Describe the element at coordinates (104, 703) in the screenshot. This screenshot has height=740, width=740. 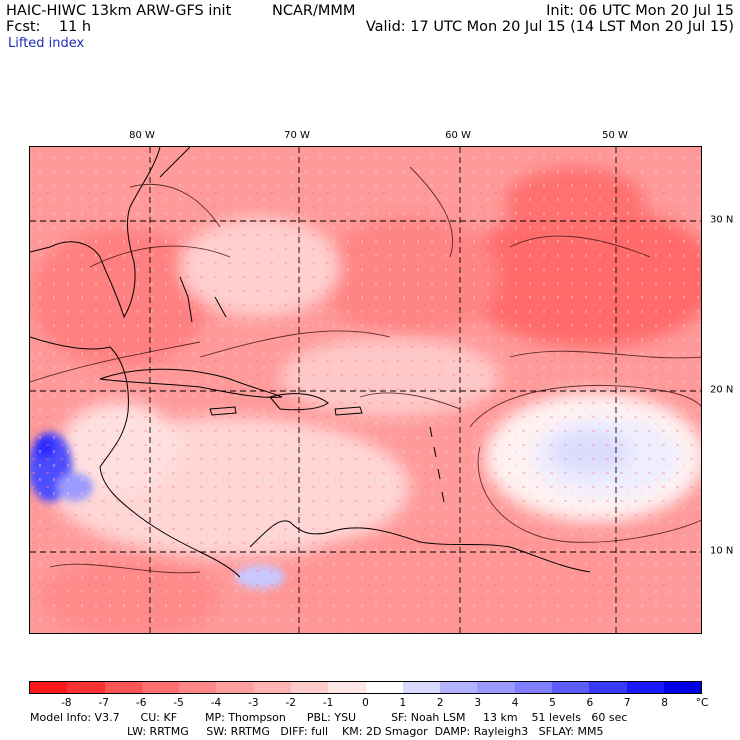
I see `colorbar-tick-label: -7` at that location.